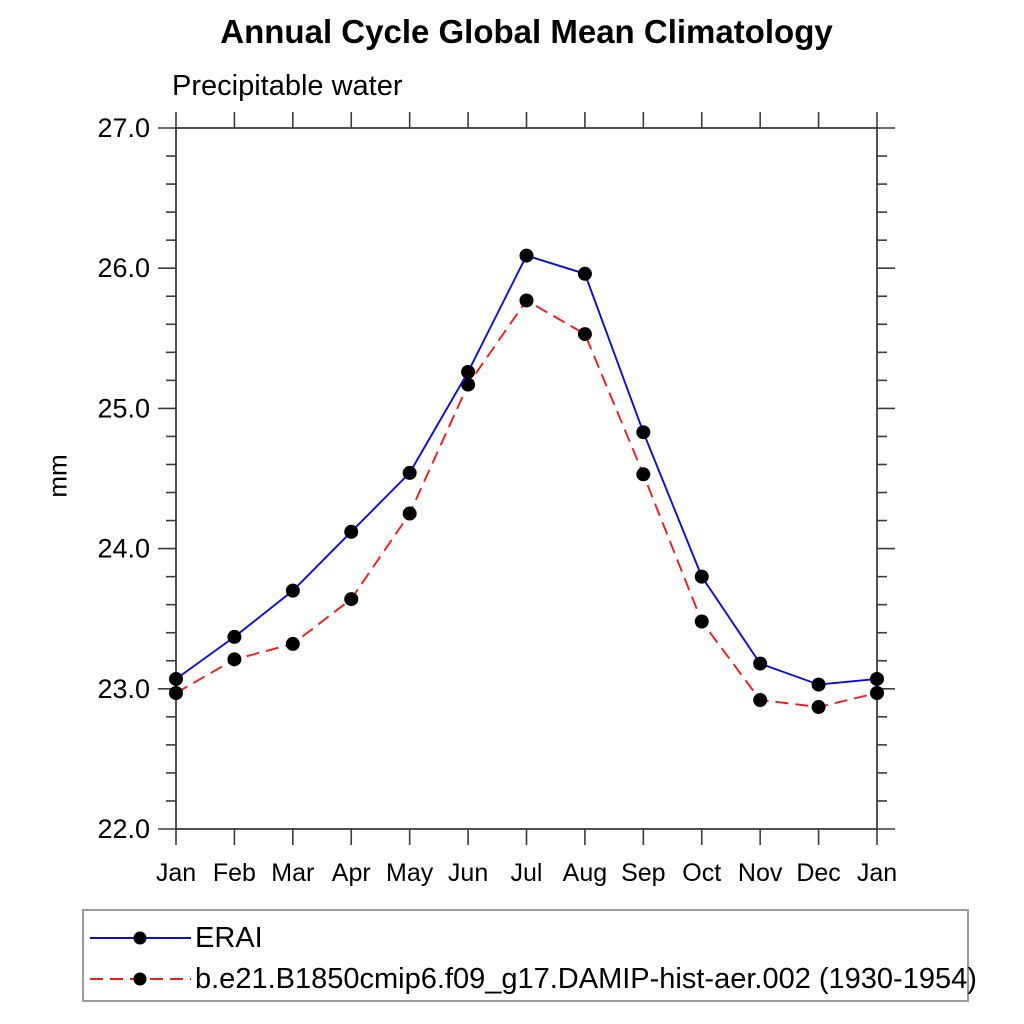 The image size is (1024, 1024). I want to click on legend-line-sample-dashed, so click(140, 979).